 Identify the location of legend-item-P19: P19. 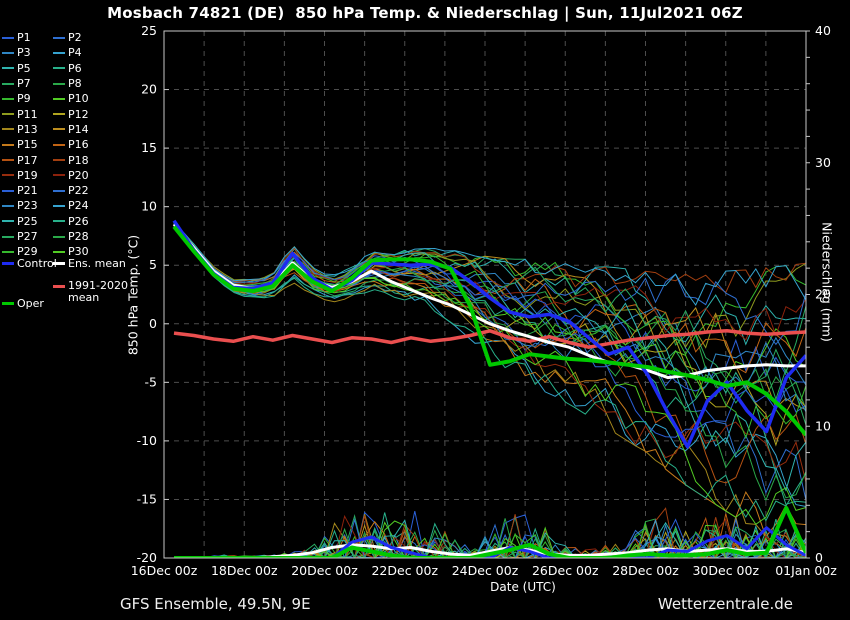
(27, 175).